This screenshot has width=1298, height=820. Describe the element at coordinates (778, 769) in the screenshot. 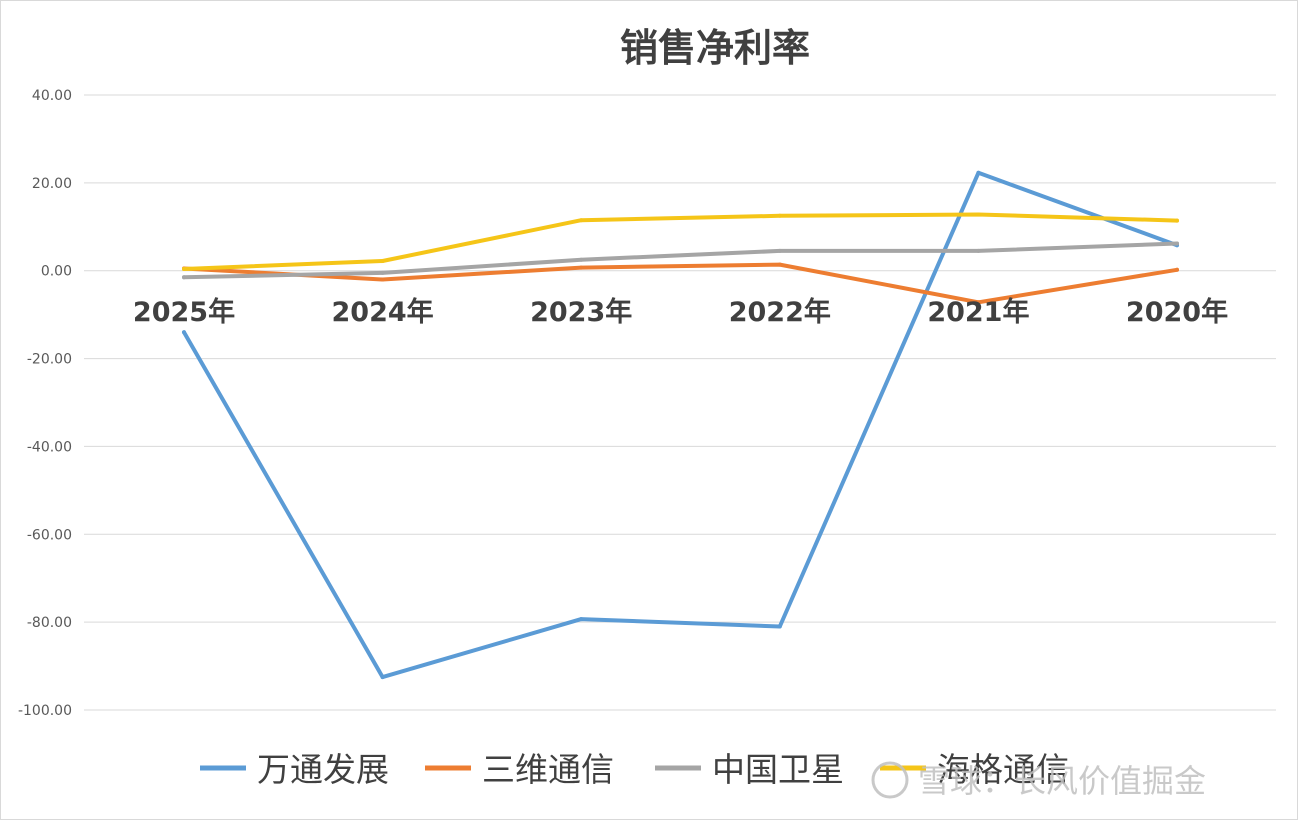

I see `legend-entry: 中国卫星` at that location.